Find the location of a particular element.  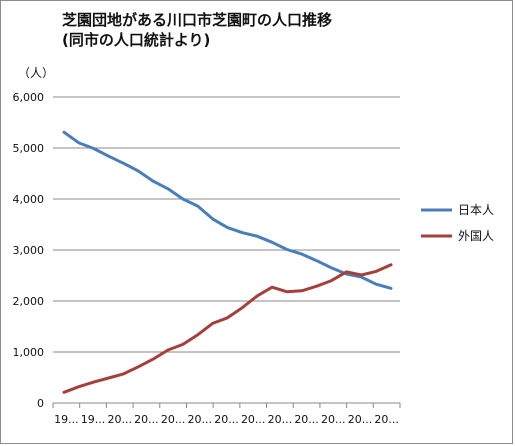

y-tick-label: 6,000 is located at coordinates (29, 97).